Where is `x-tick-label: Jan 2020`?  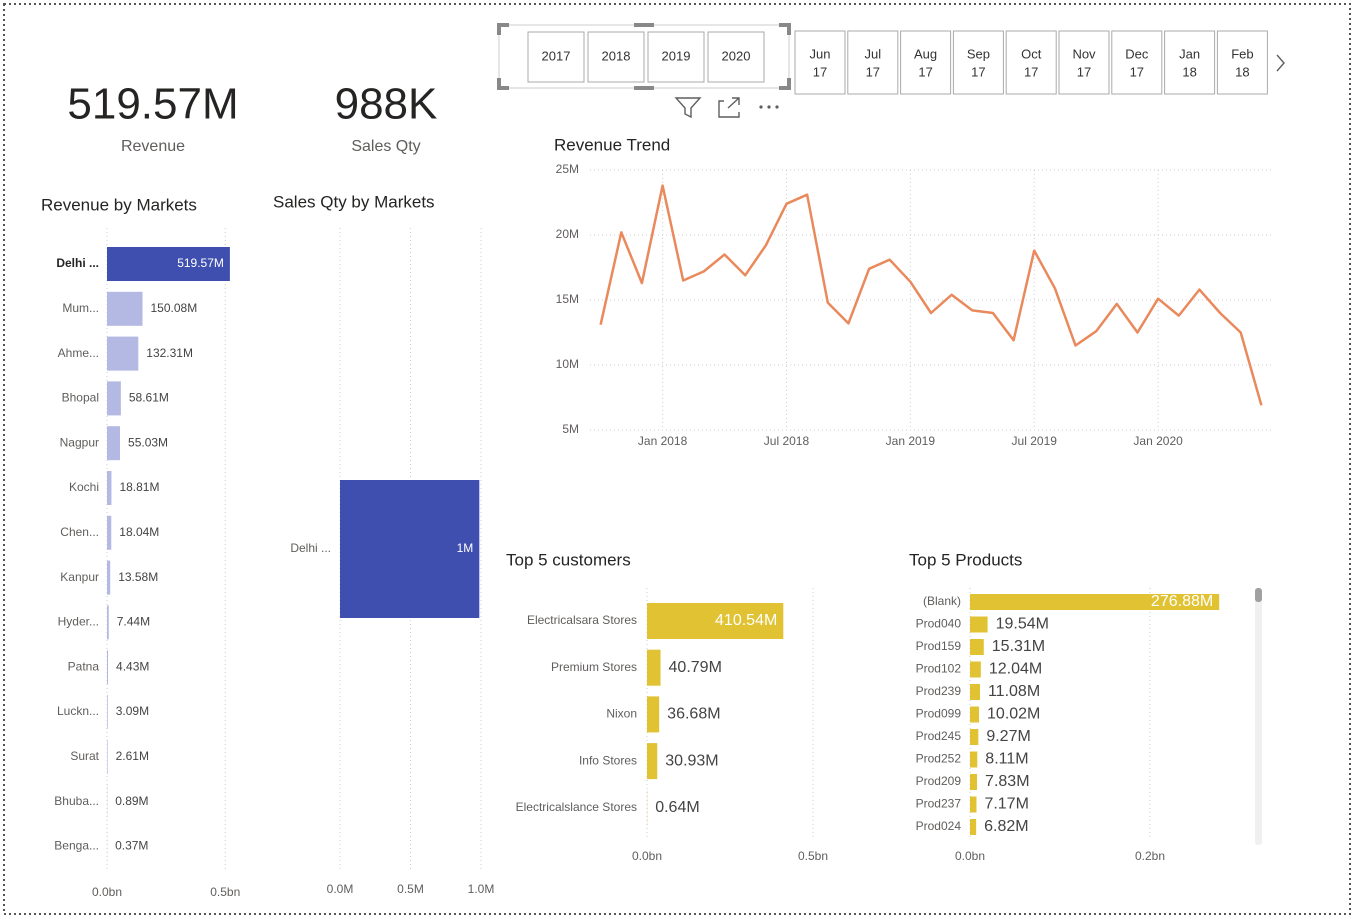
x-tick-label: Jan 2020 is located at coordinates (1158, 441).